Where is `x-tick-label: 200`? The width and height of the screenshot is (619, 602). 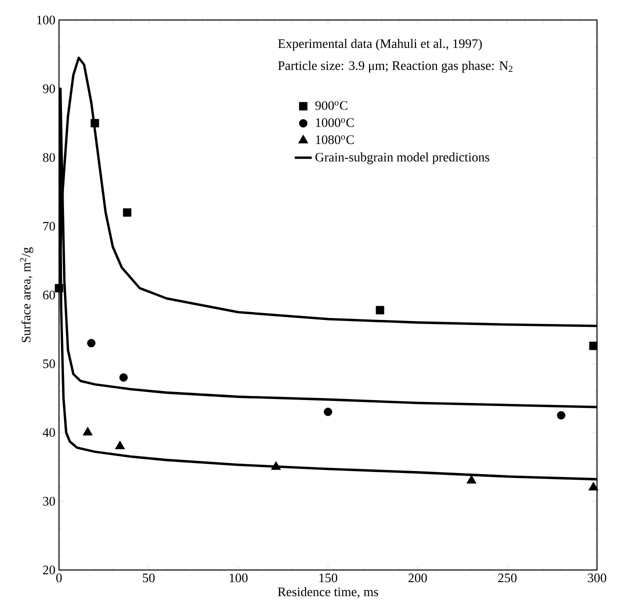
x-tick-label: 200 is located at coordinates (417, 578).